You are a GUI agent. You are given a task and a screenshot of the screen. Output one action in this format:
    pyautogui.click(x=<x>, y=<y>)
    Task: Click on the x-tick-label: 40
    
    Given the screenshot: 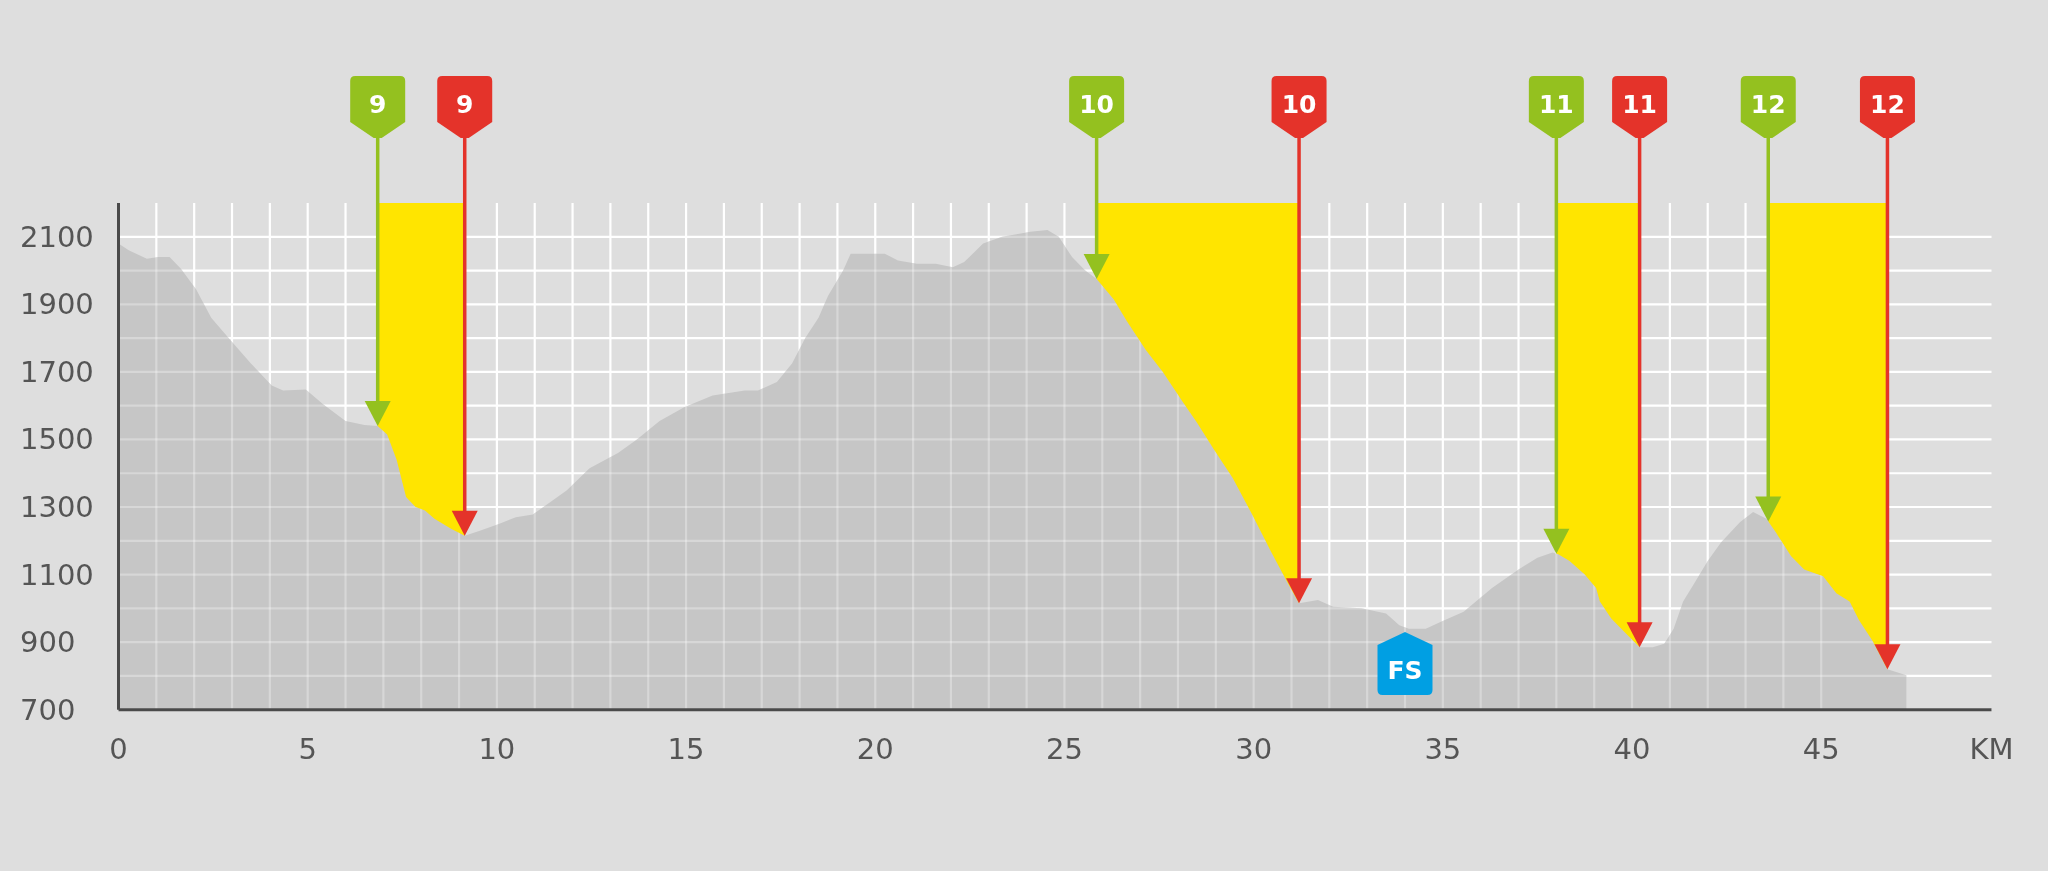 What is the action you would take?
    pyautogui.click(x=1632, y=749)
    